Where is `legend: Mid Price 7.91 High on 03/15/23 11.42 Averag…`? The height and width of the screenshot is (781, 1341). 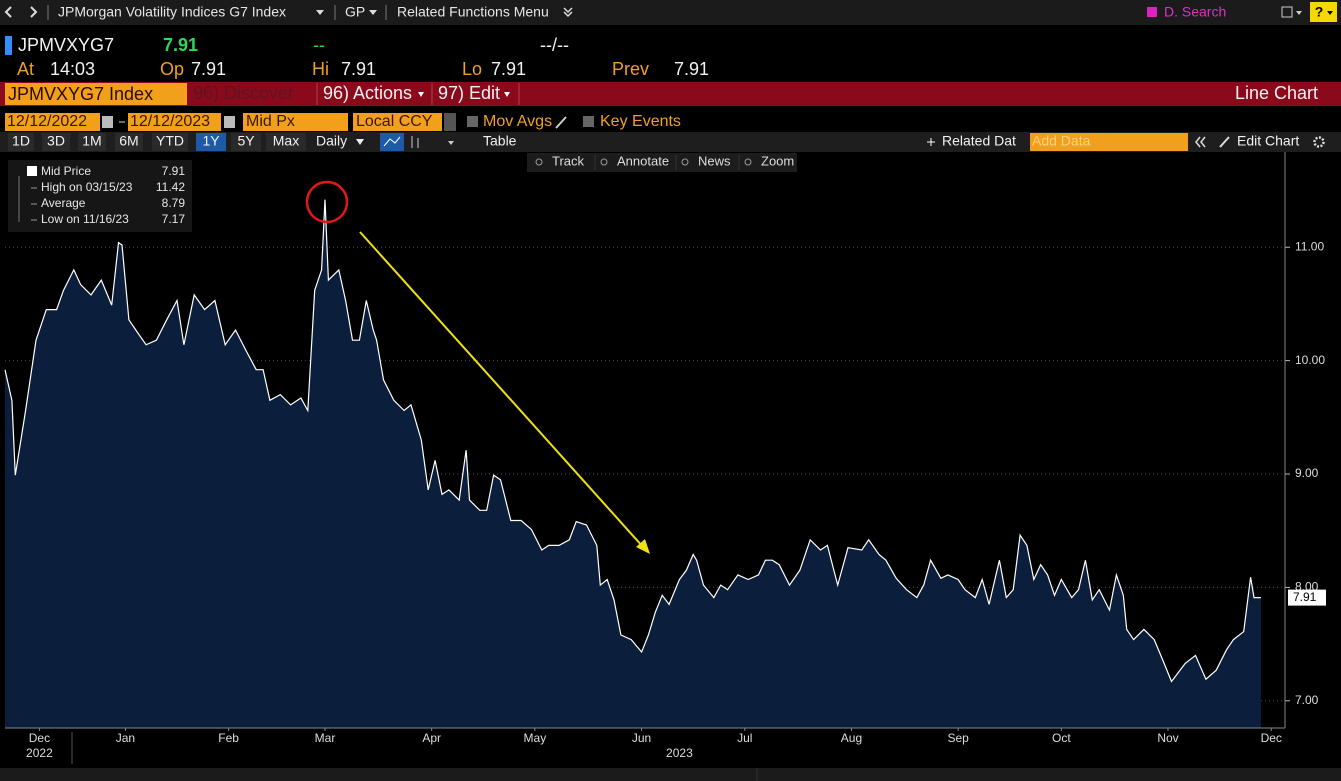
legend: Mid Price 7.91 High on 03/15/23 11.42 Averag… is located at coordinates (102, 195).